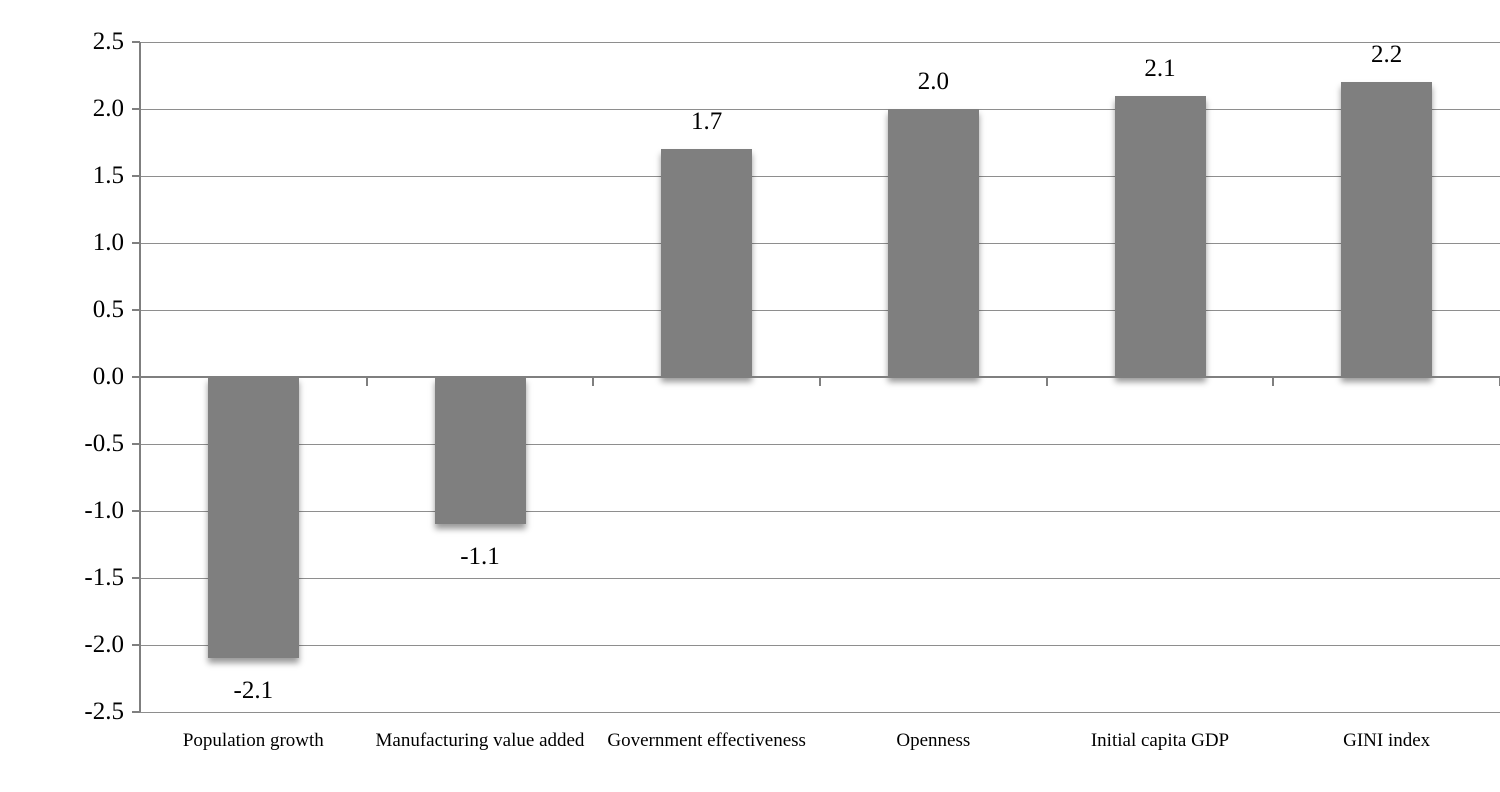 Image resolution: width=1500 pixels, height=792 pixels. Describe the element at coordinates (108, 108) in the screenshot. I see `y-axis-label: 2.0` at that location.